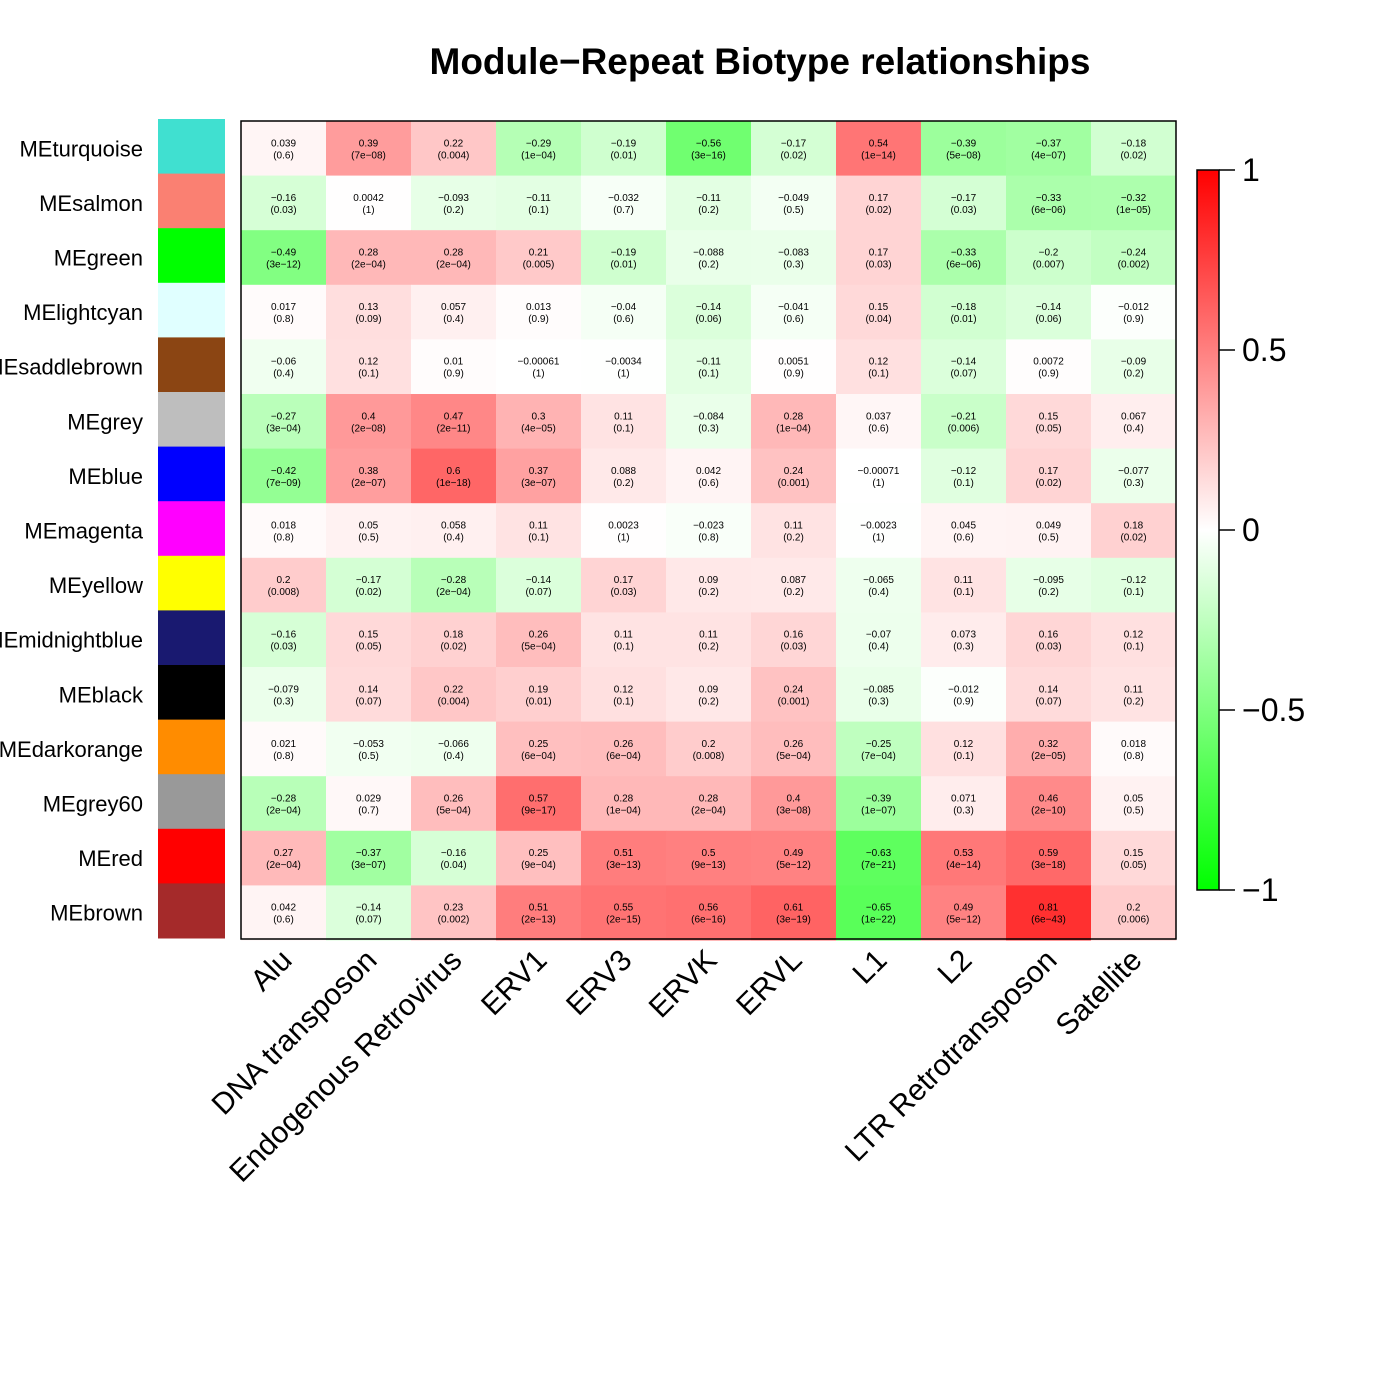 The width and height of the screenshot is (1400, 1400). What do you see at coordinates (708, 210) in the screenshot?
I see `cell-pvalue: (0.2)` at bounding box center [708, 210].